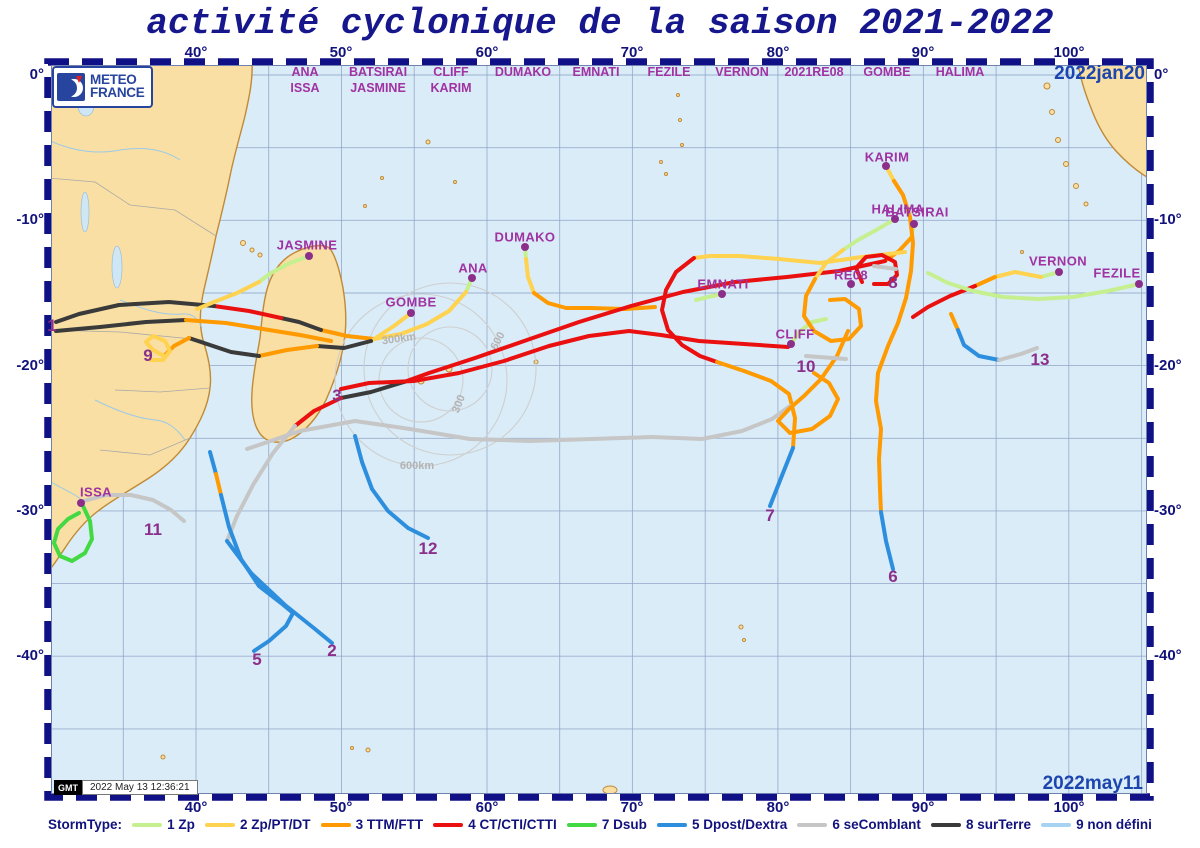 This screenshot has width=1200, height=848. What do you see at coordinates (220, 824) in the screenshot?
I see `legend-swatch-zp2` at bounding box center [220, 824].